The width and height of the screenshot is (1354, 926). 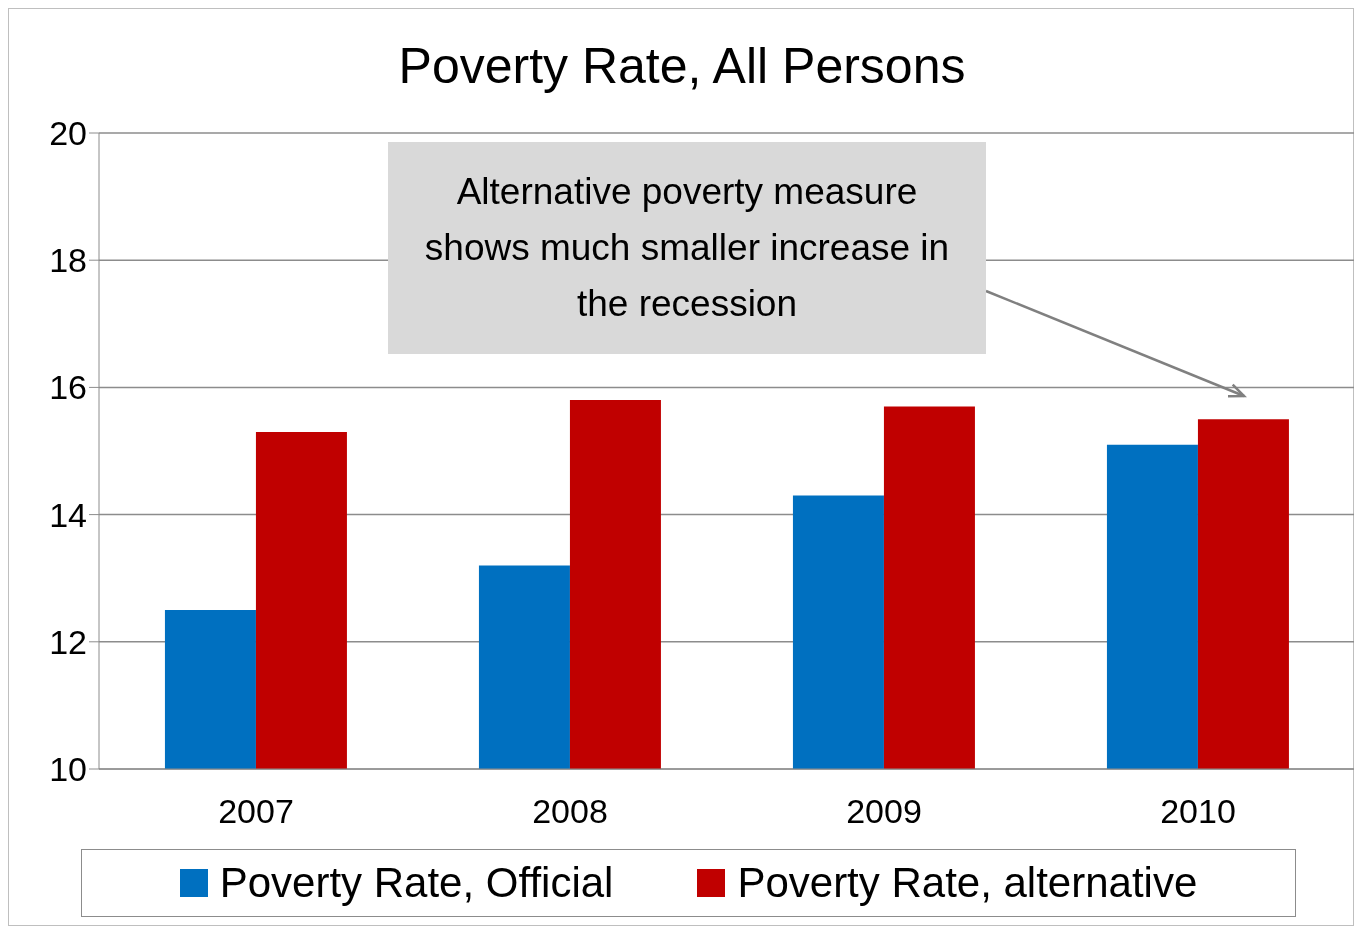 What do you see at coordinates (687, 248) in the screenshot?
I see `annotation: Alternative poverty measure shows much smaller increase in the recession` at bounding box center [687, 248].